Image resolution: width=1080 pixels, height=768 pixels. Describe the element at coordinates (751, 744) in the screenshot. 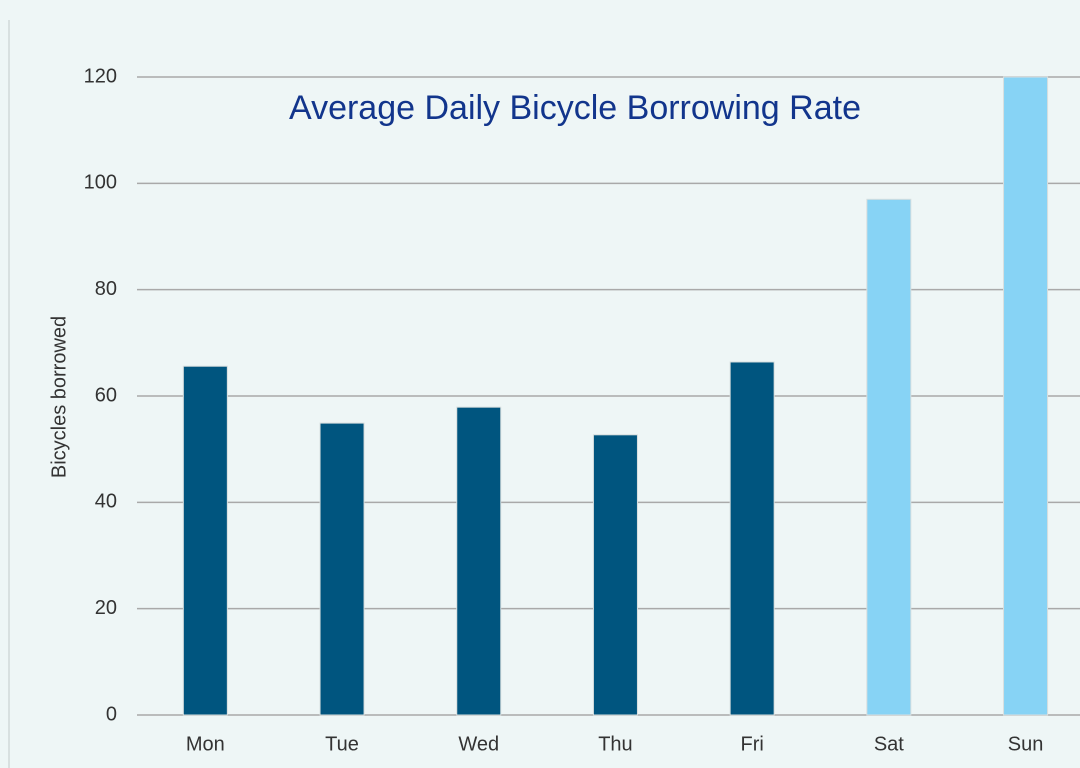

I see `x-tick-label: Fri` at that location.